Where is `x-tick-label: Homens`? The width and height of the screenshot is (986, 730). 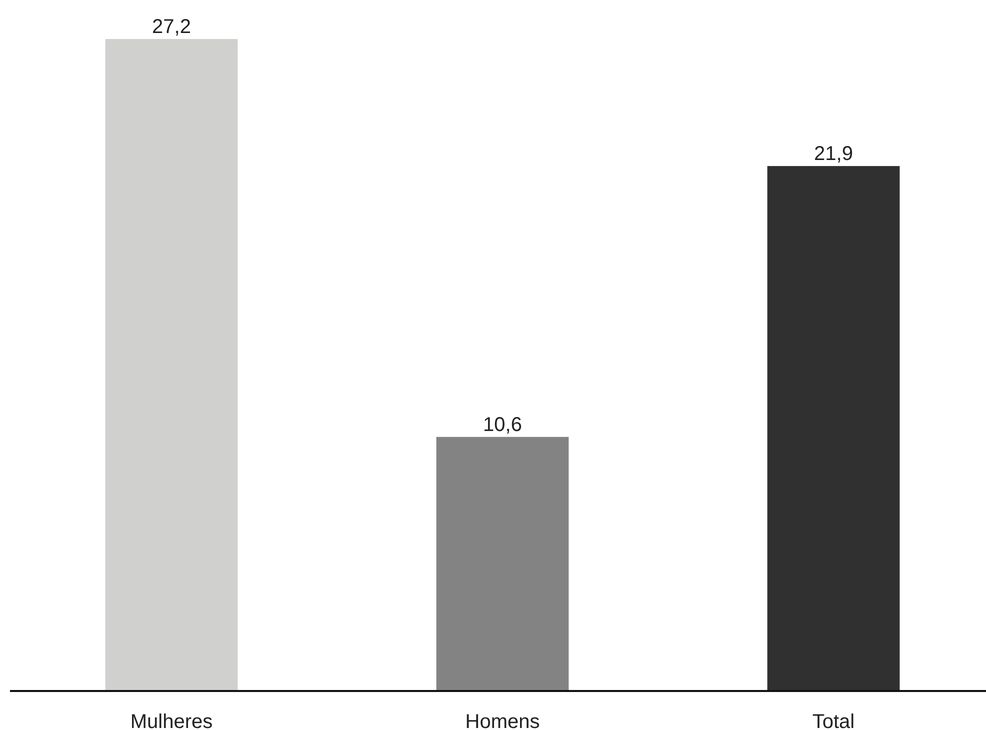
x-tick-label: Homens is located at coordinates (502, 720).